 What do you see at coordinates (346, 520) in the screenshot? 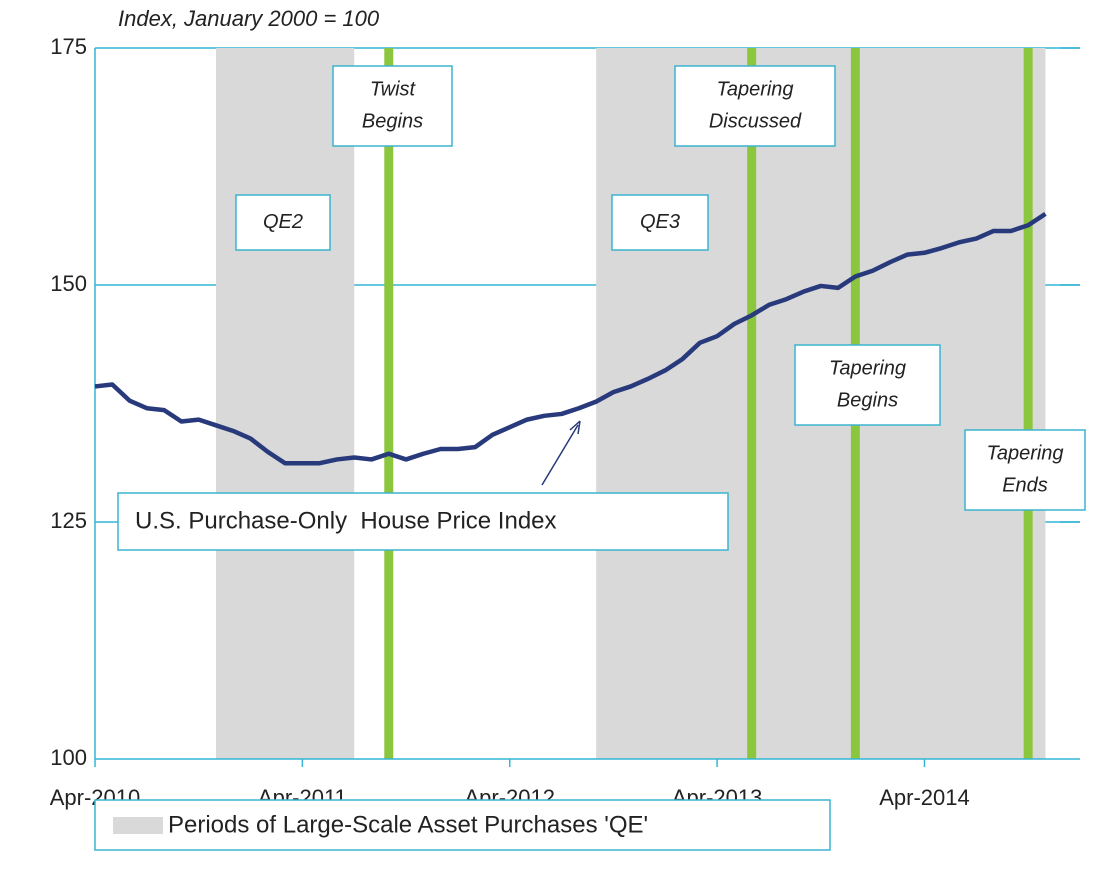
I see `series-label: U.S. Purchase-Only House Price Index` at bounding box center [346, 520].